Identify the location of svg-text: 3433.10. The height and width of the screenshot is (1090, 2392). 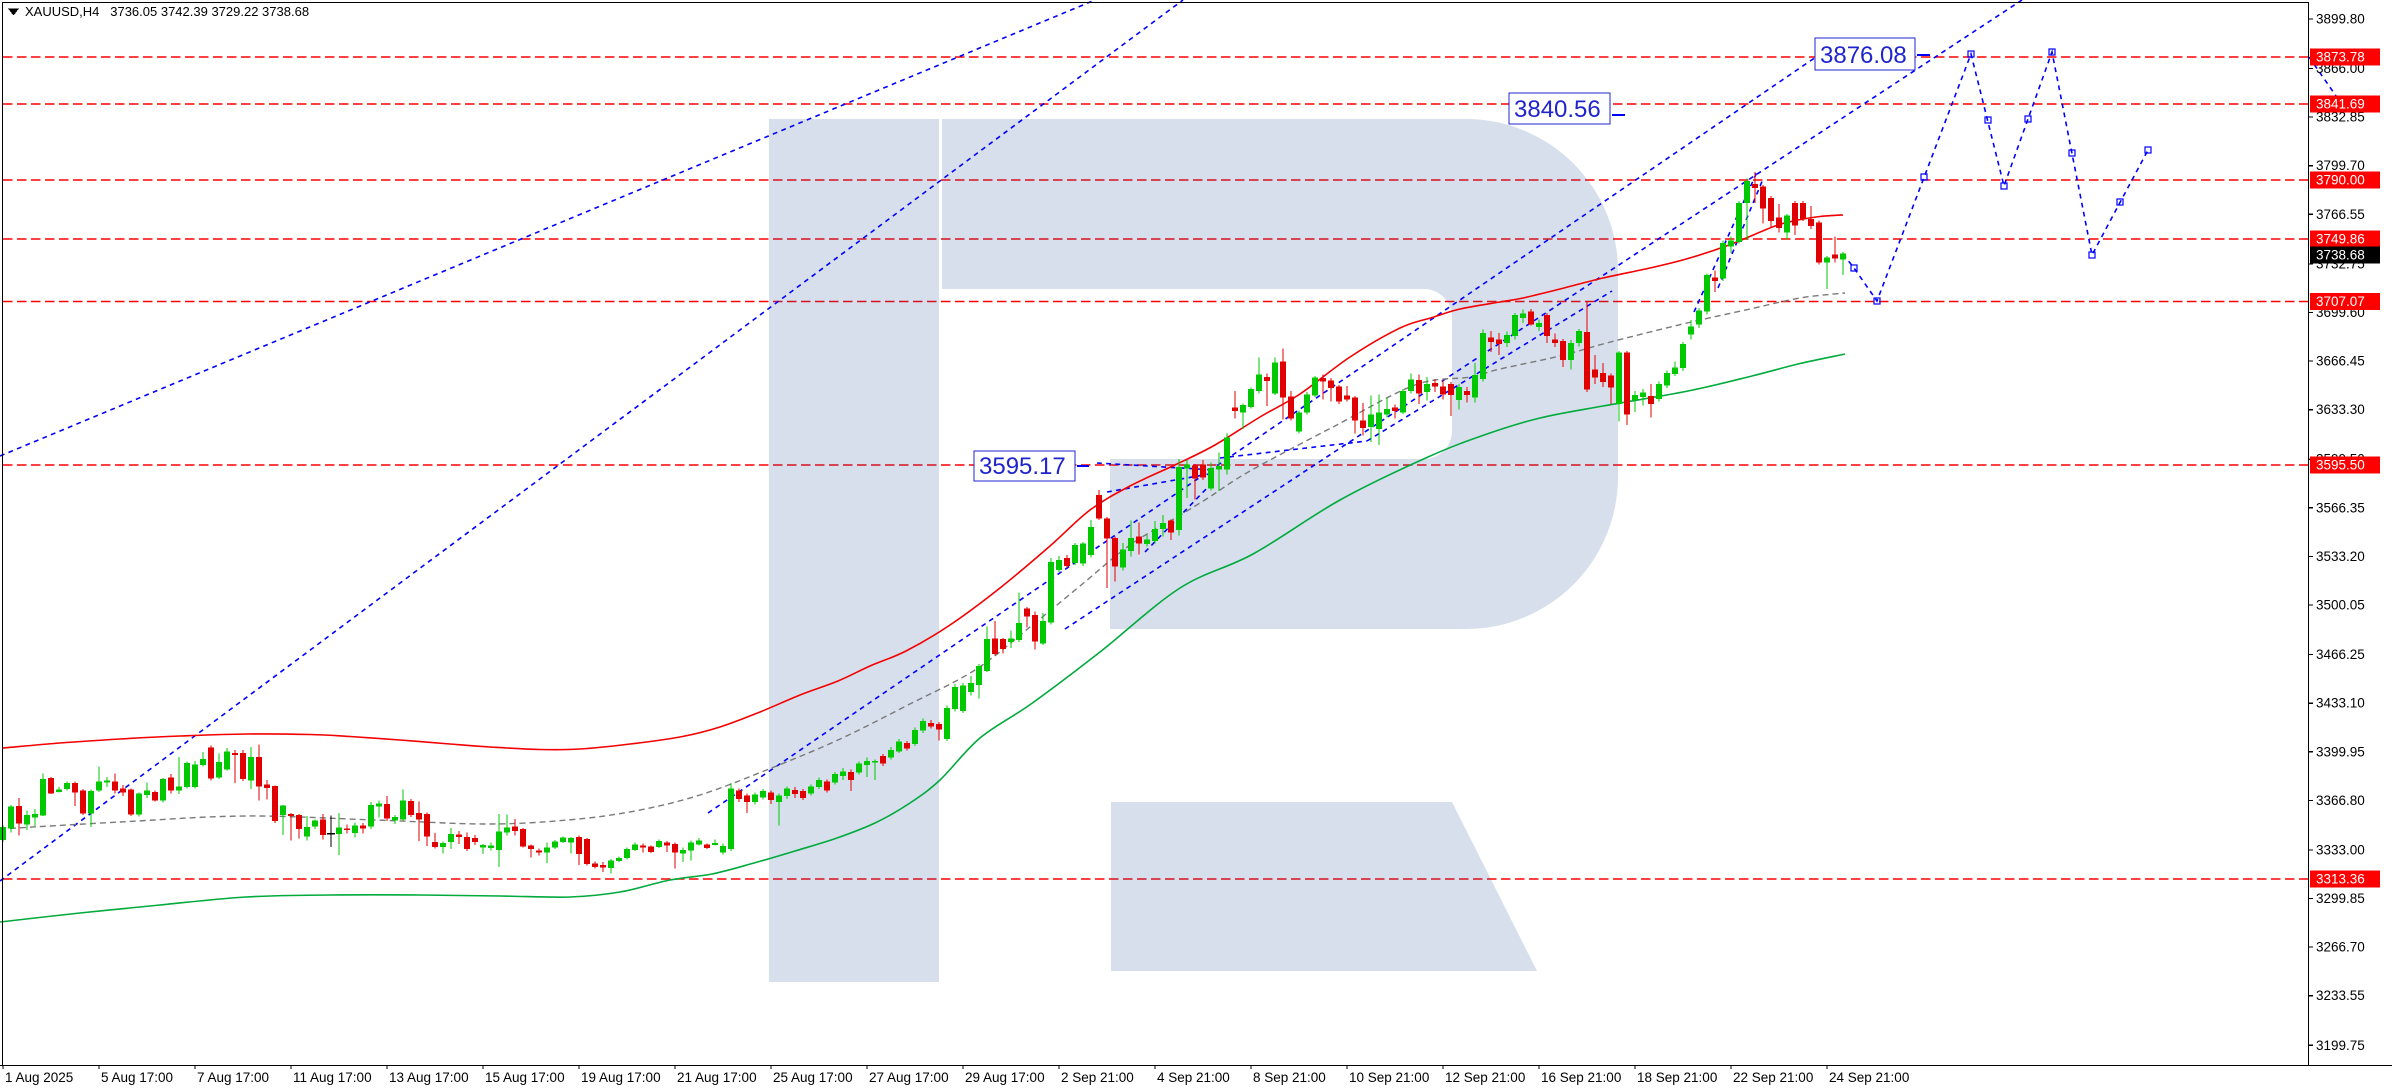
(2340, 703).